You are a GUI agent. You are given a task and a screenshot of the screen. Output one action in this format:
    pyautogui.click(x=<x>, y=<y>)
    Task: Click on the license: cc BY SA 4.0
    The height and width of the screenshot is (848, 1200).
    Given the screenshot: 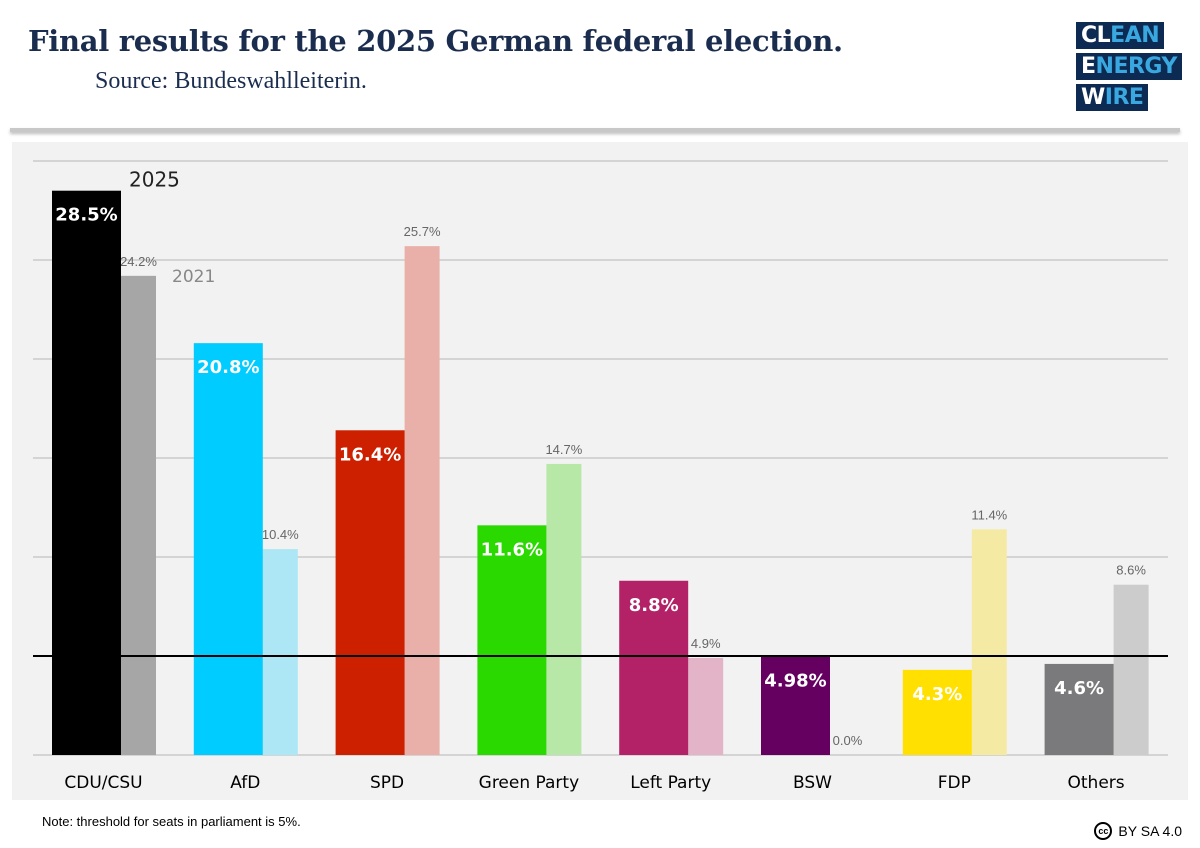 What is the action you would take?
    pyautogui.click(x=1138, y=831)
    